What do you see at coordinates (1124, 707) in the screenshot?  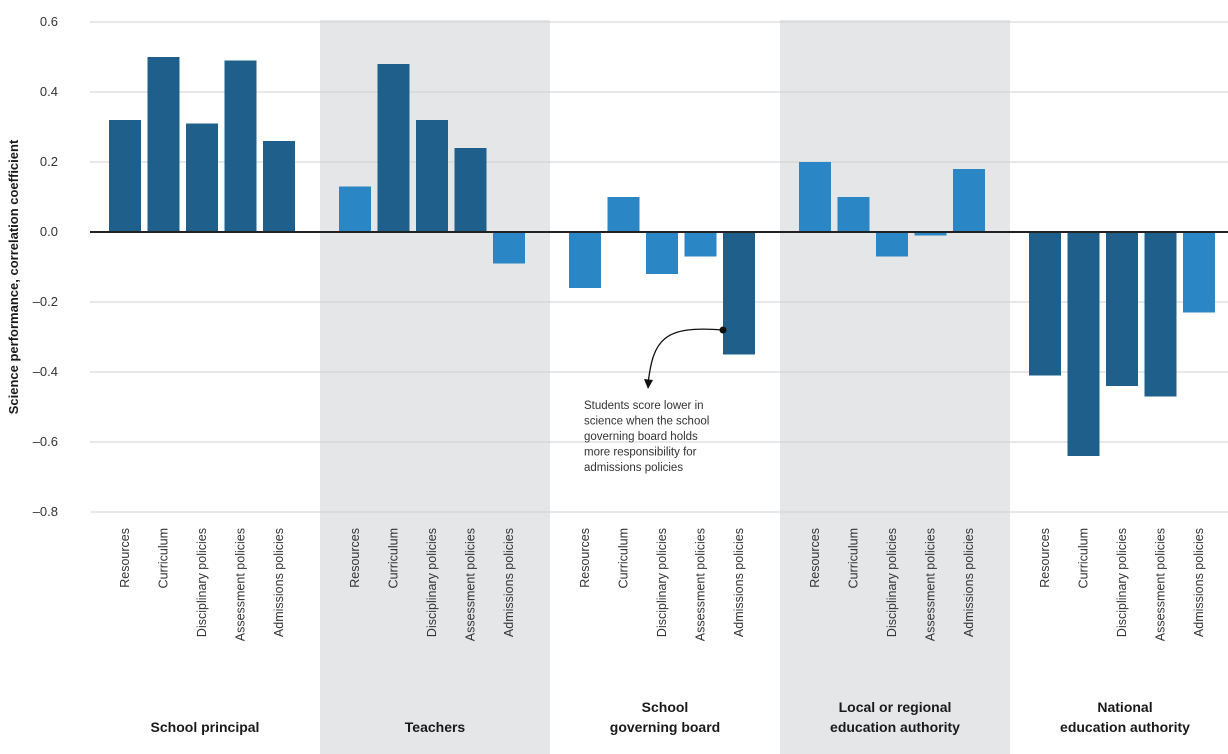 I see `group-label: National` at bounding box center [1124, 707].